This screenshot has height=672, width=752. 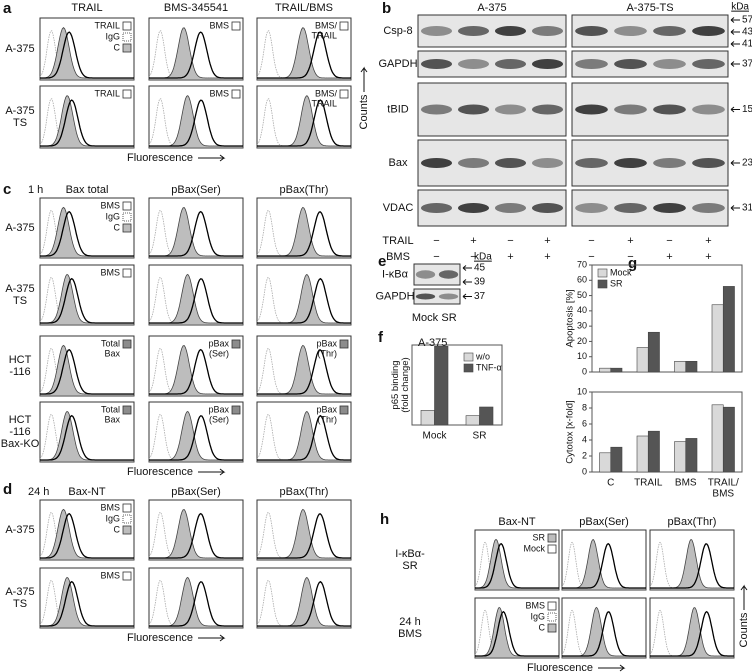 I want to click on group-header: A-375, so click(x=491, y=8).